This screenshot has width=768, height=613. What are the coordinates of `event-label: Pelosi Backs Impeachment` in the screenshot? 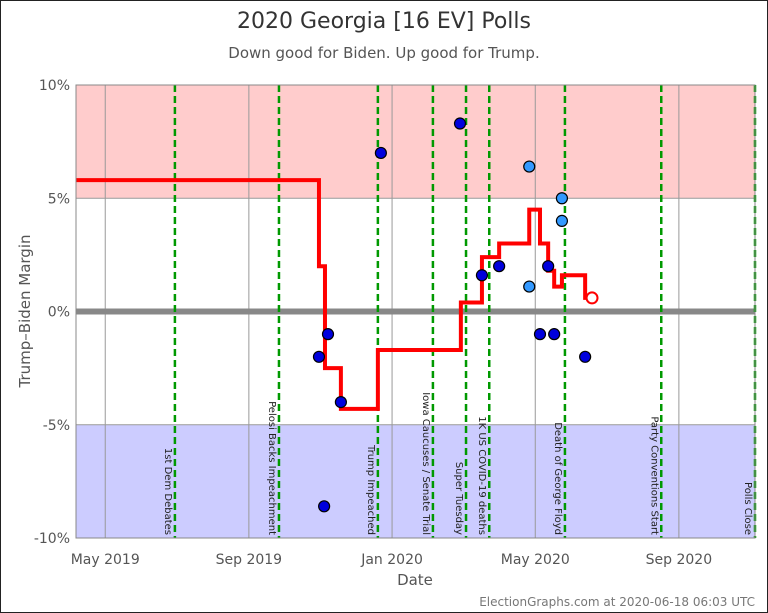 It's located at (271, 468).